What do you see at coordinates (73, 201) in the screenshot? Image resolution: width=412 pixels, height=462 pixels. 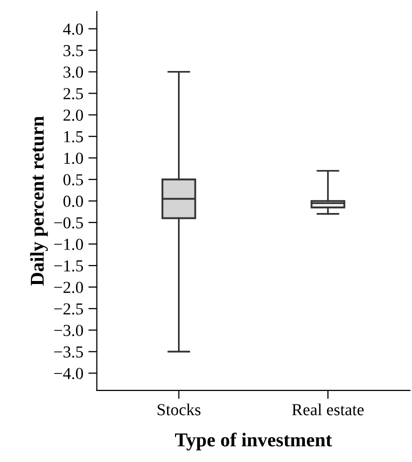 I see `y-tick-label: 0.0` at bounding box center [73, 201].